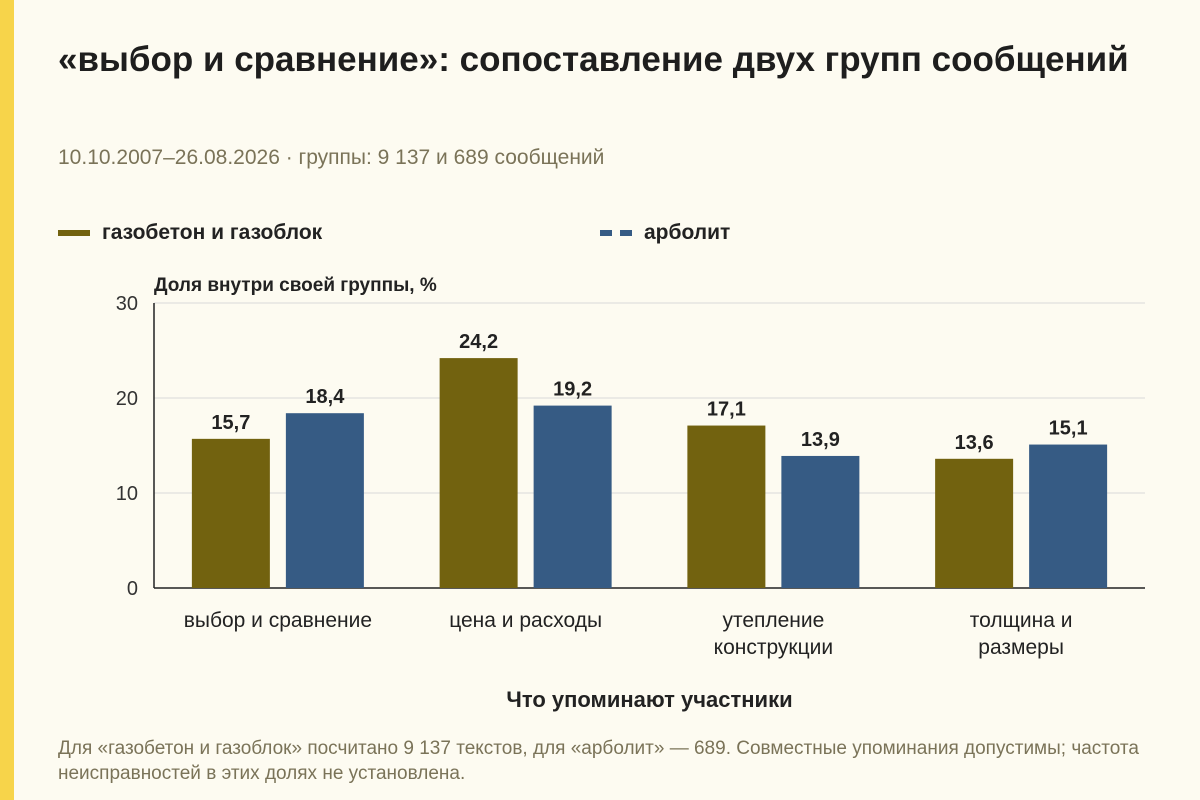  Describe the element at coordinates (132, 589) in the screenshot. I see `y-tick-label-0: 0` at that location.